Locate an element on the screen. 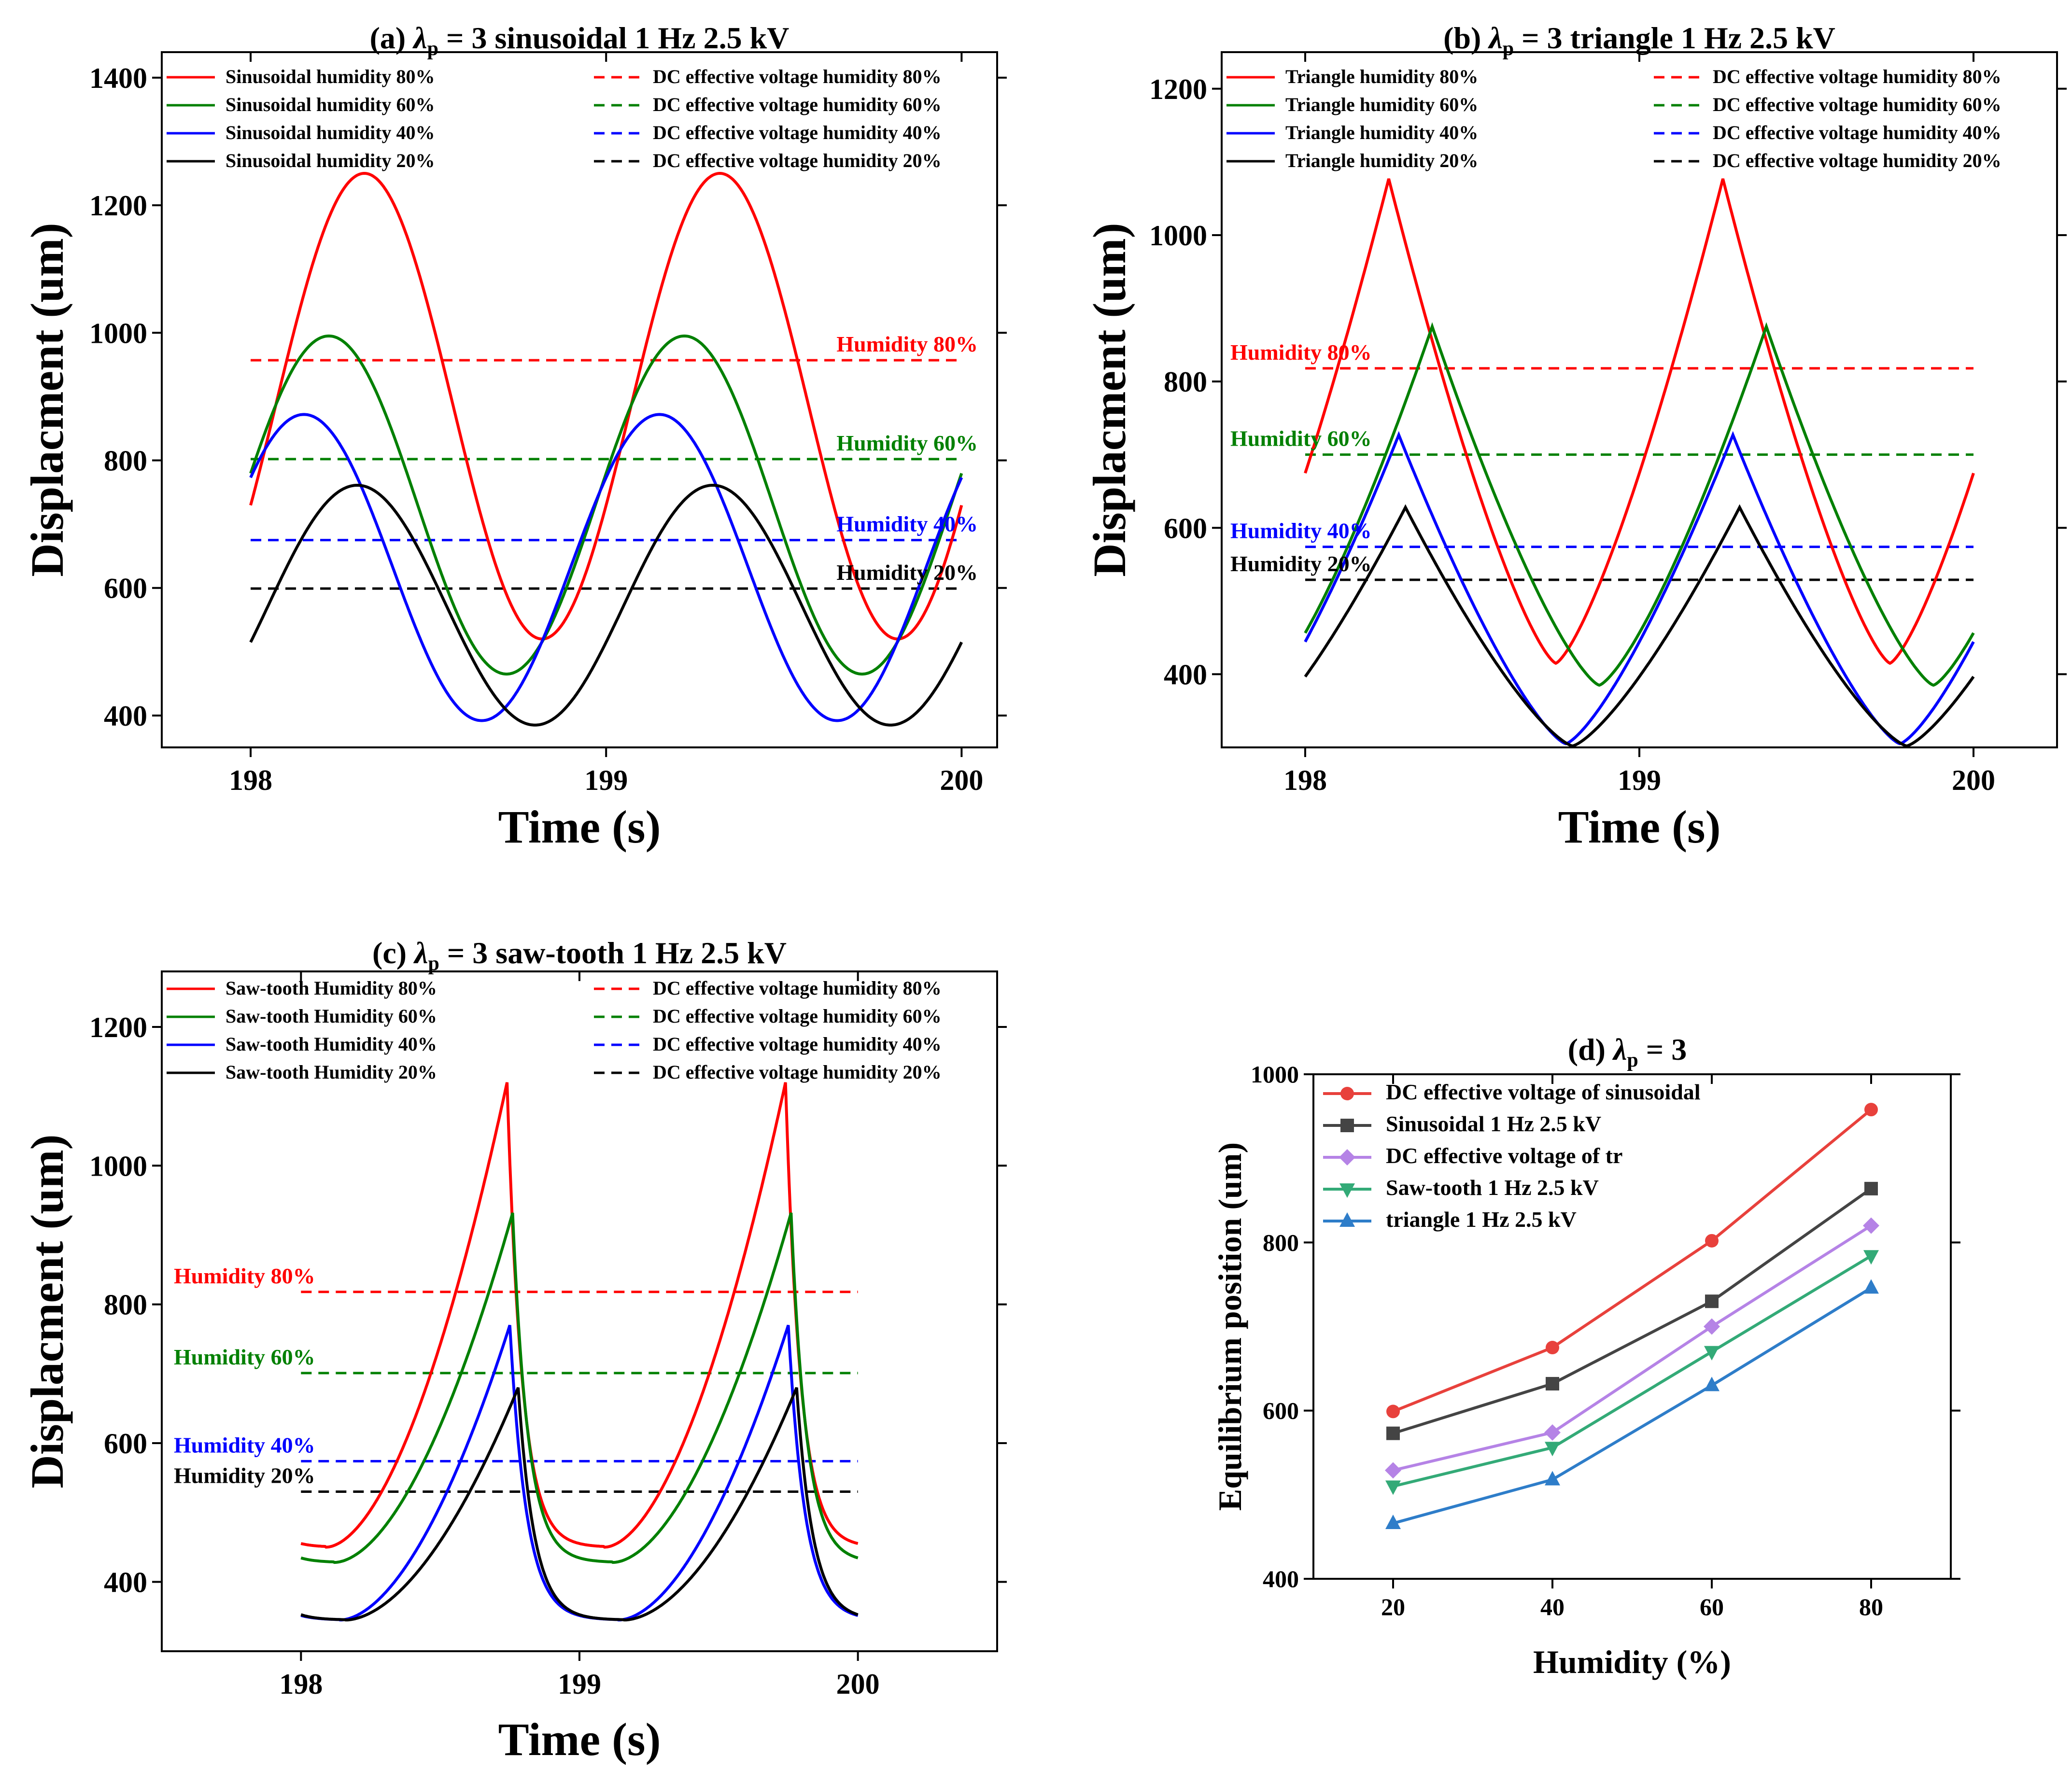 This screenshot has height=1770, width=2072. chart-title-d: (d) λp = 3 is located at coordinates (1627, 1051).